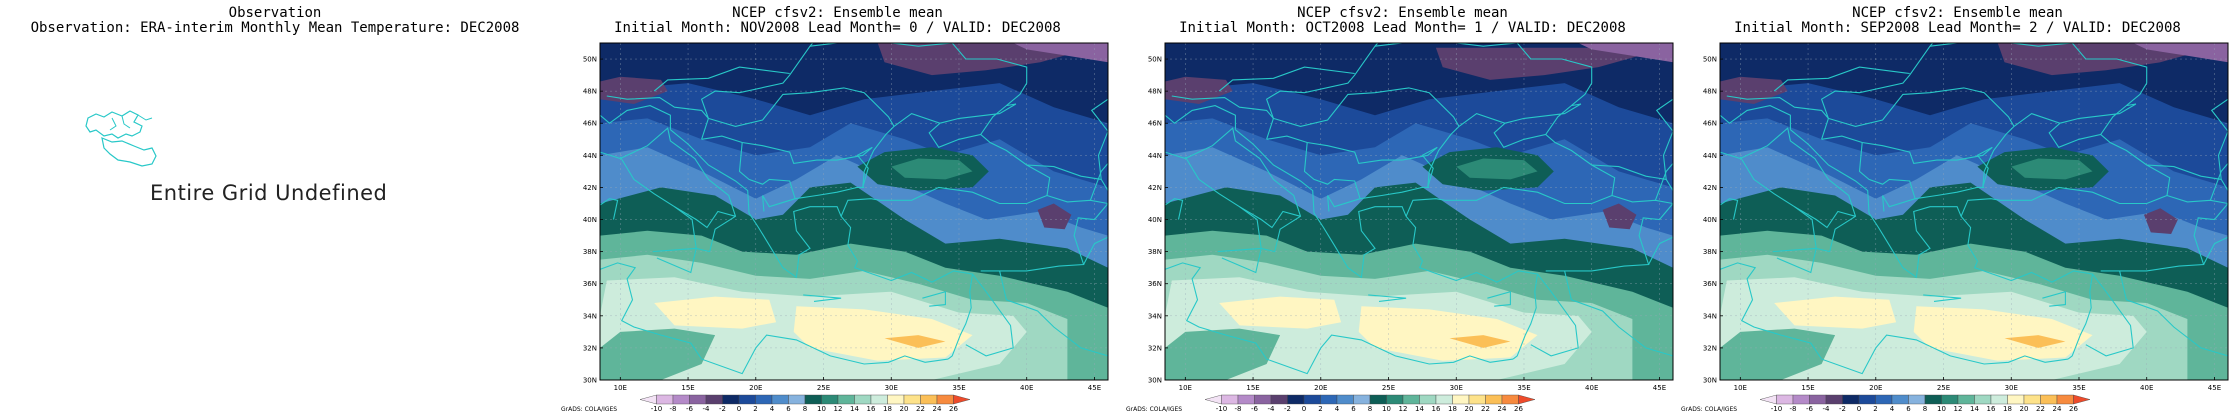 The image size is (2240, 420). What do you see at coordinates (589, 409) in the screenshot?
I see `grads-credit: GrADS: COLA/IGES` at bounding box center [589, 409].